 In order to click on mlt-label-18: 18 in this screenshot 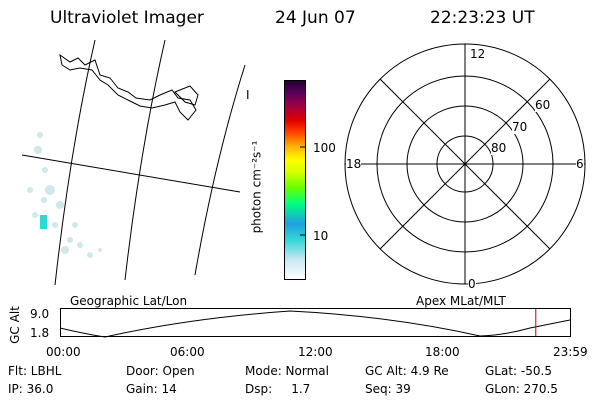, I will do `click(354, 164)`.